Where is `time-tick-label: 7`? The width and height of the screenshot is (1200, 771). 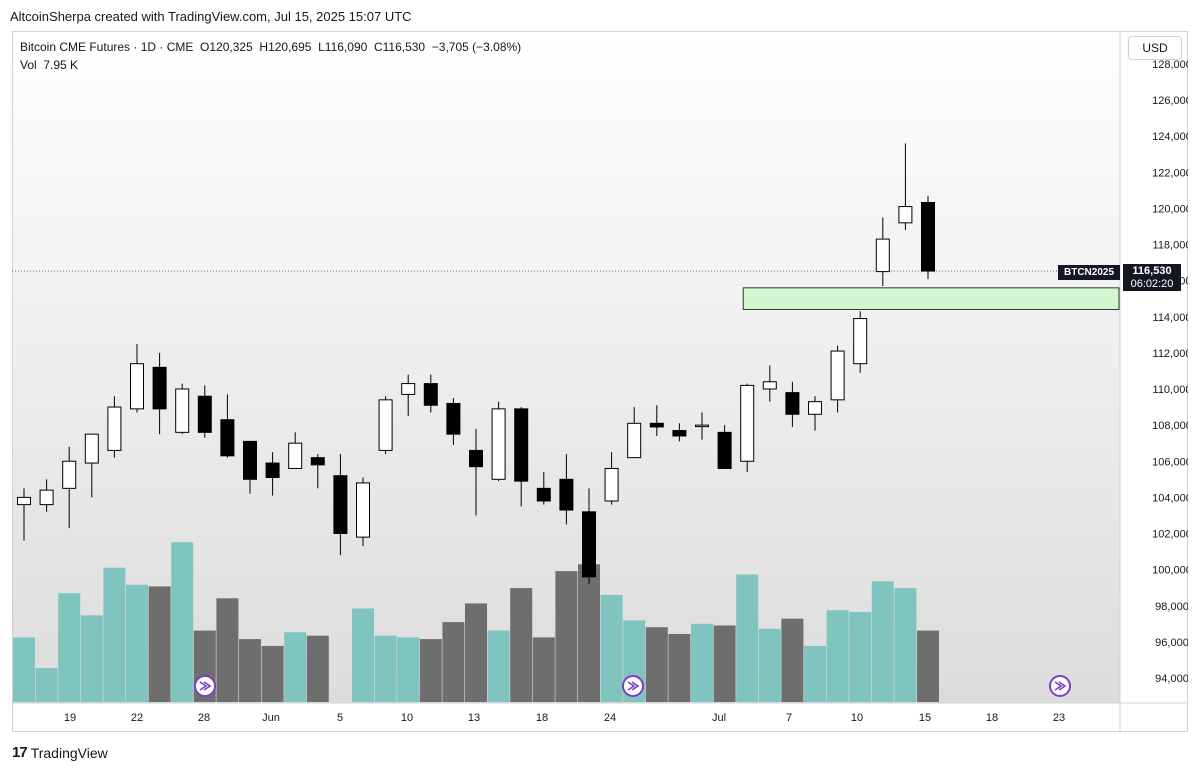 time-tick-label: 7 is located at coordinates (789, 718).